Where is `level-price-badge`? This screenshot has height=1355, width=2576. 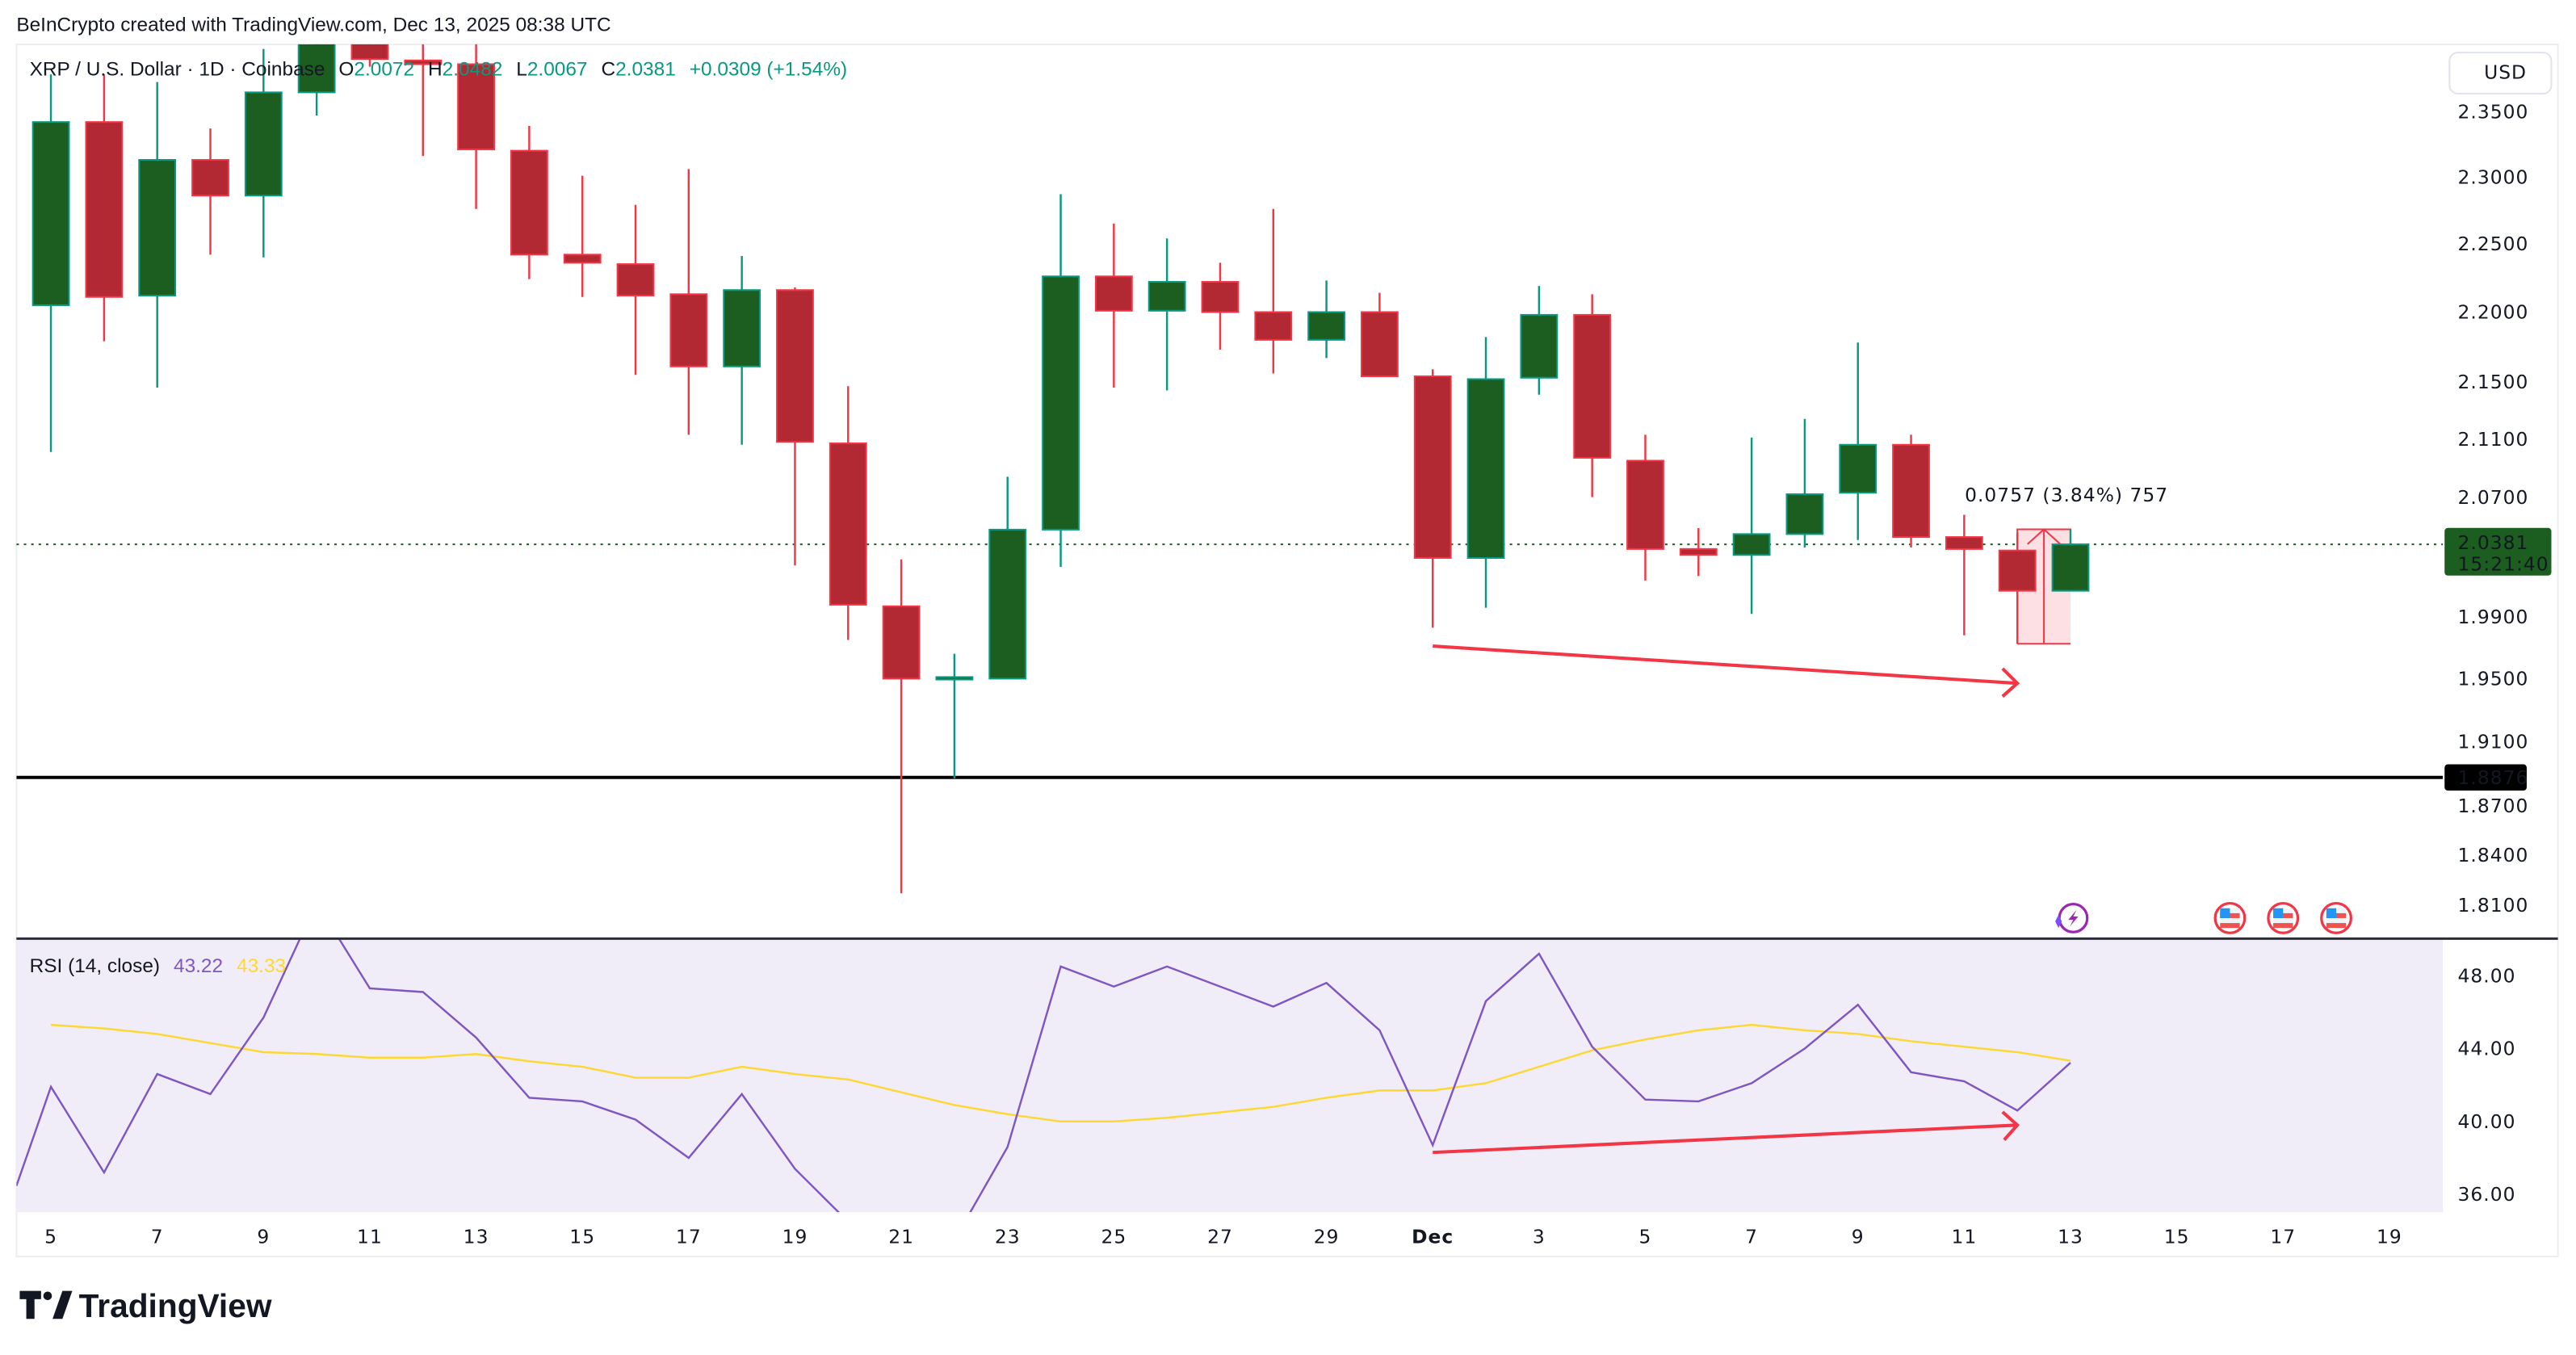 level-price-badge is located at coordinates (2485, 778).